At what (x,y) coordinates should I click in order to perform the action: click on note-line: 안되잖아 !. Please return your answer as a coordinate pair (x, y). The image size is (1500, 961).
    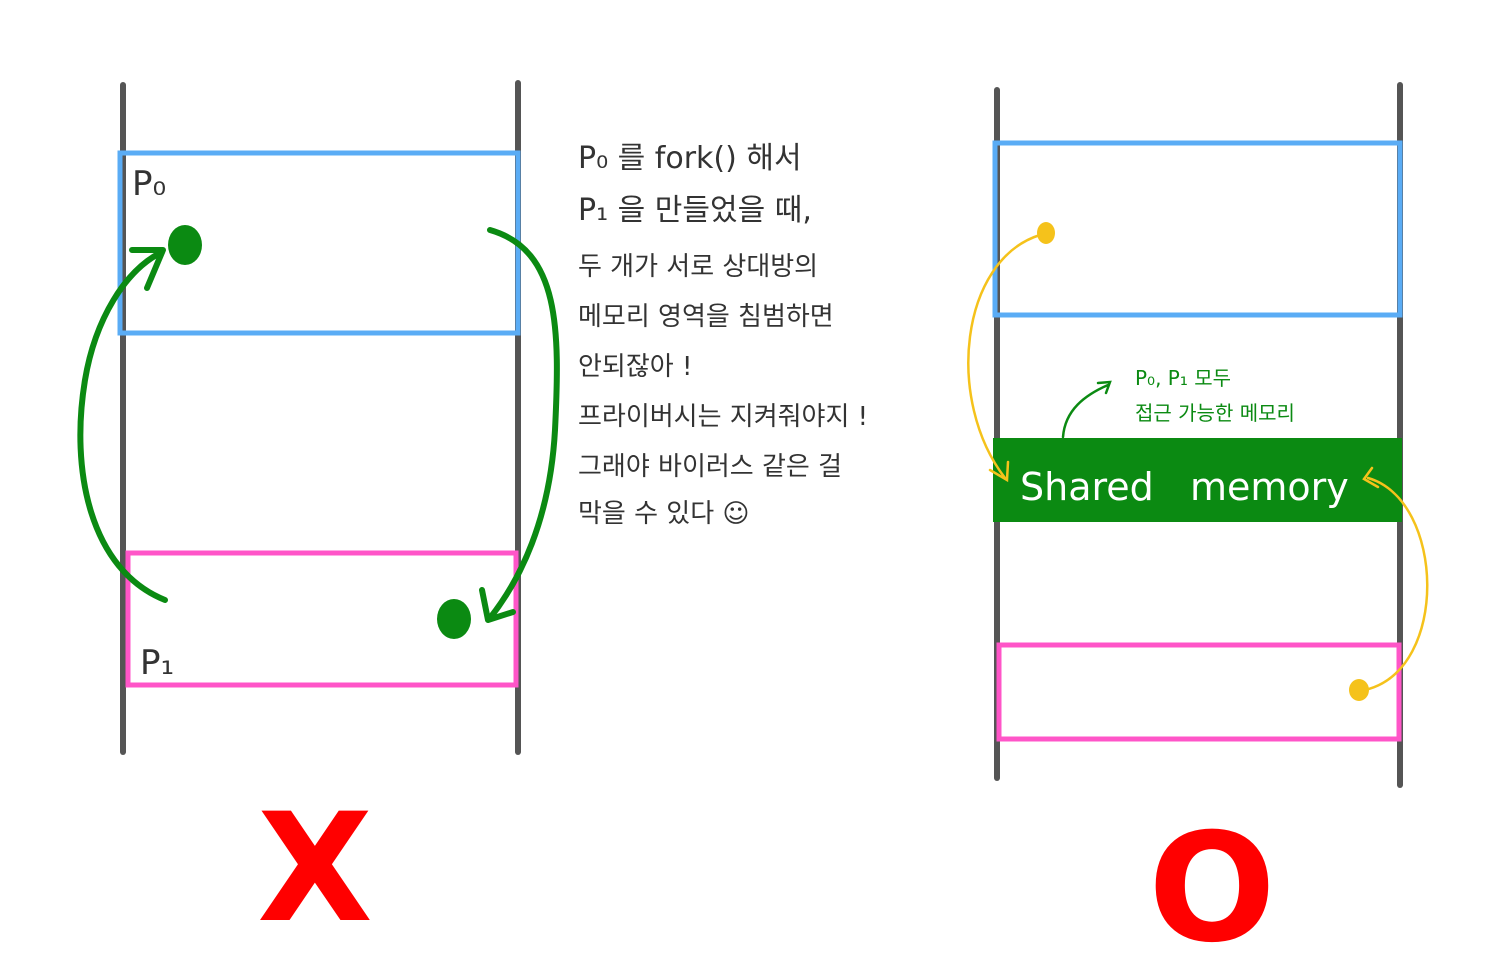
    Looking at the image, I should click on (635, 367).